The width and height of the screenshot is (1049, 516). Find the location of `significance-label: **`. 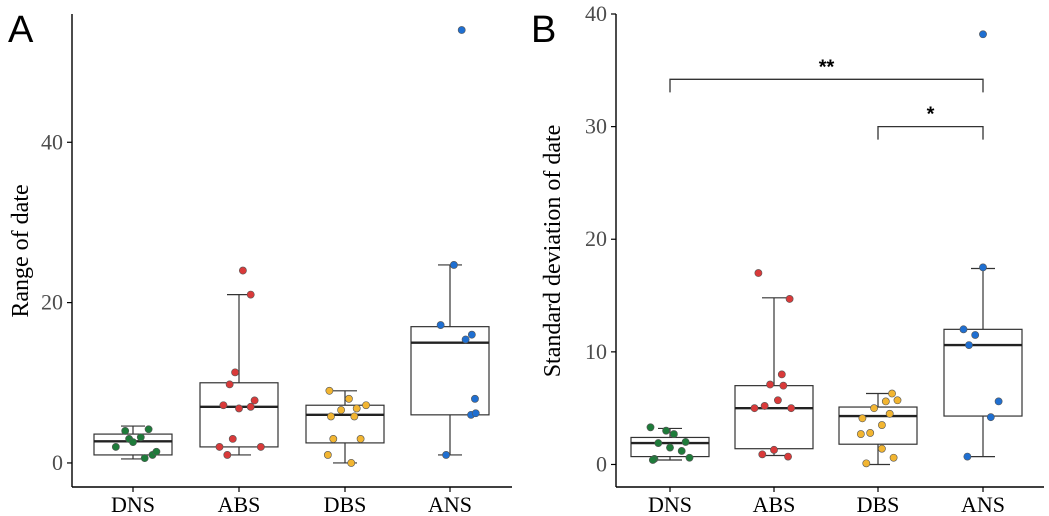

significance-label: ** is located at coordinates (827, 67).